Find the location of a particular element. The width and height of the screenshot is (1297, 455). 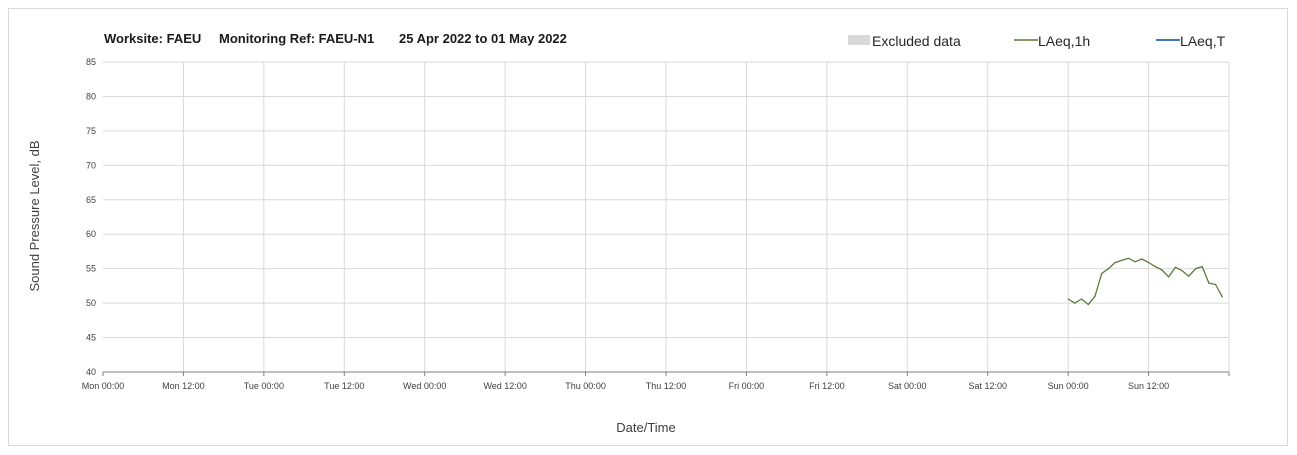

monitoring-ref-title: Monitoring Ref: FAEU-N1 is located at coordinates (296, 38).